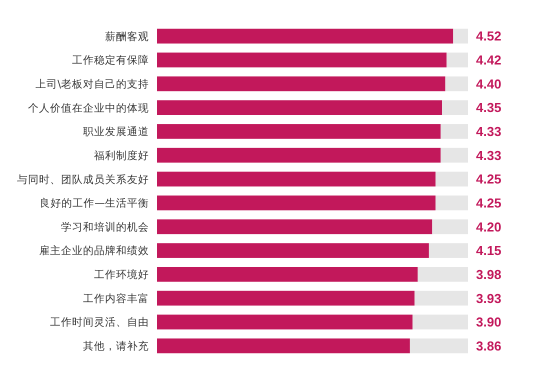 The width and height of the screenshot is (550, 378). Describe the element at coordinates (116, 346) in the screenshot. I see `y-tick-label: 其他，请补充` at that location.